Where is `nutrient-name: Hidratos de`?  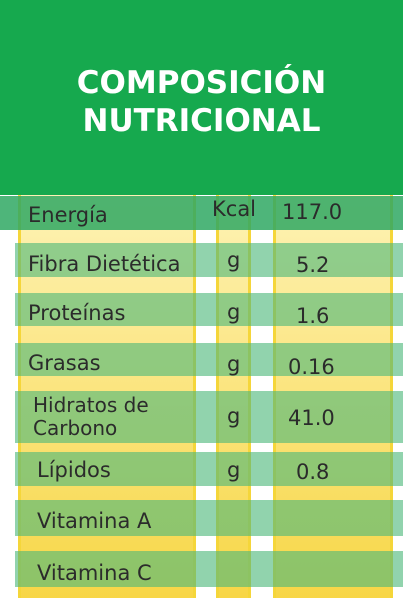 nutrient-name: Hidratos de is located at coordinates (91, 405).